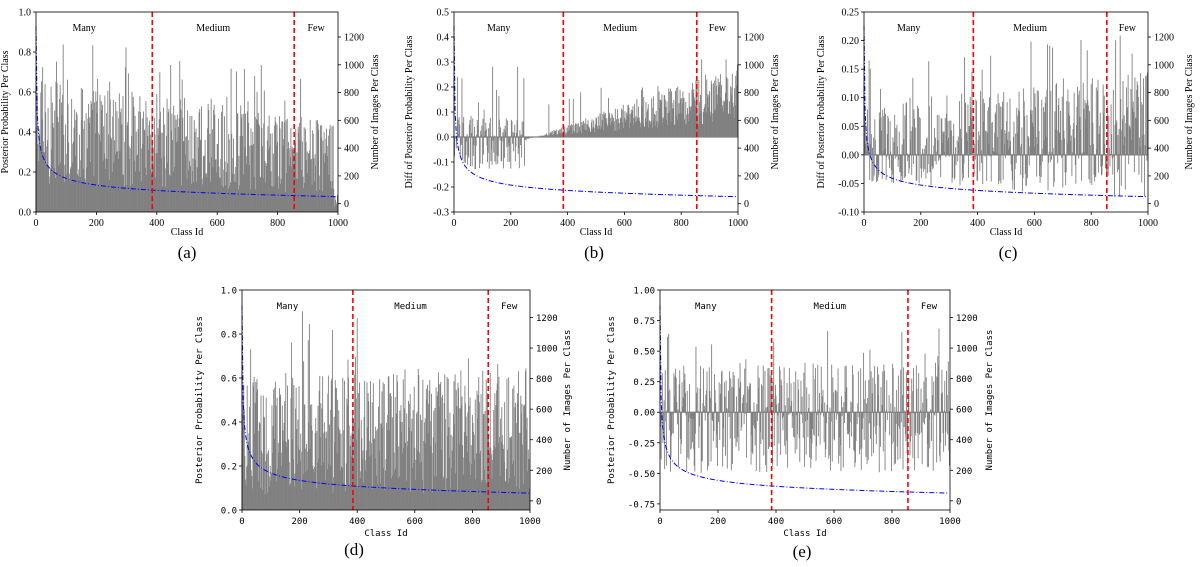 The image size is (1204, 567). Describe the element at coordinates (441, 188) in the screenshot. I see `y-left-tick-label: -0.2` at that location.